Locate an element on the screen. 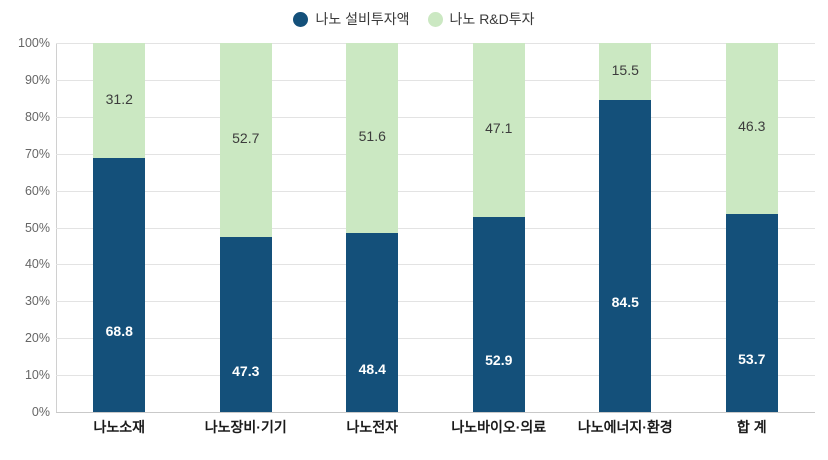  bar-value-label: 46.3 is located at coordinates (752, 126).